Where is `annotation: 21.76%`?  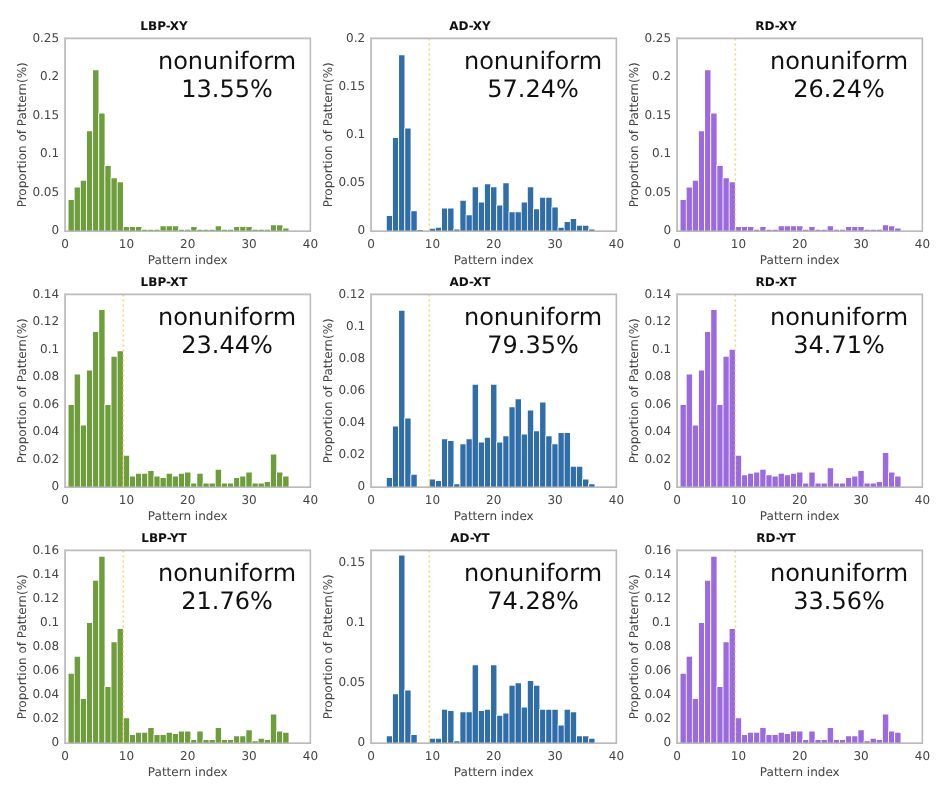
annotation: 21.76% is located at coordinates (227, 600).